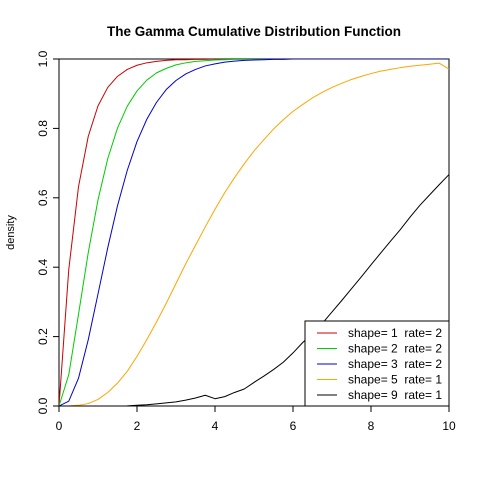 The width and height of the screenshot is (480, 480). I want to click on x-tick-label: 4, so click(215, 426).